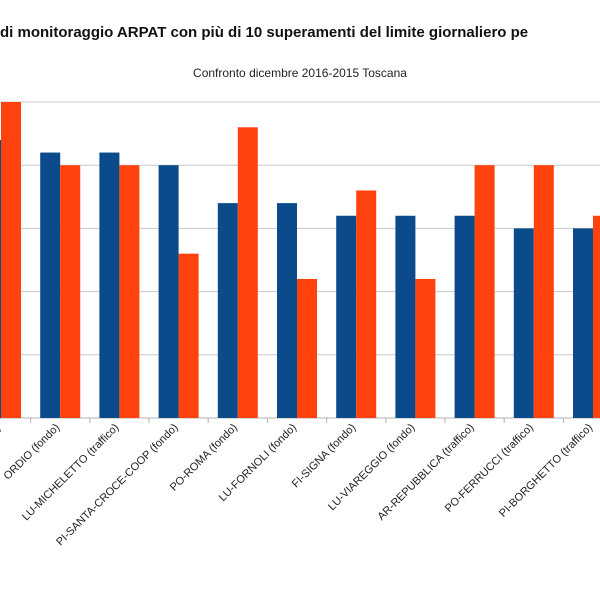 Image resolution: width=600 pixels, height=600 pixels. Describe the element at coordinates (324, 456) in the screenshot. I see `x-tick-label: FI-SIGNA (fondo)` at that location.